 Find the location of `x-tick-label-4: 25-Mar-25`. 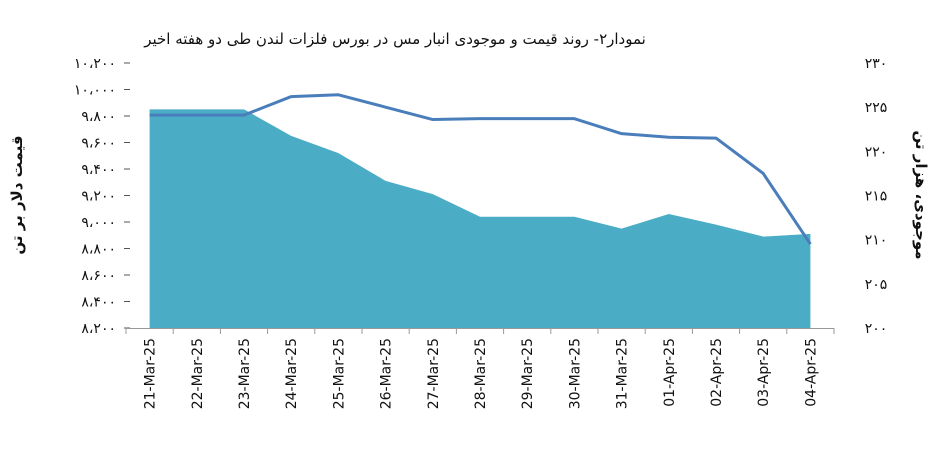

x-tick-label-4: 25-Mar-25 is located at coordinates (339, 373).